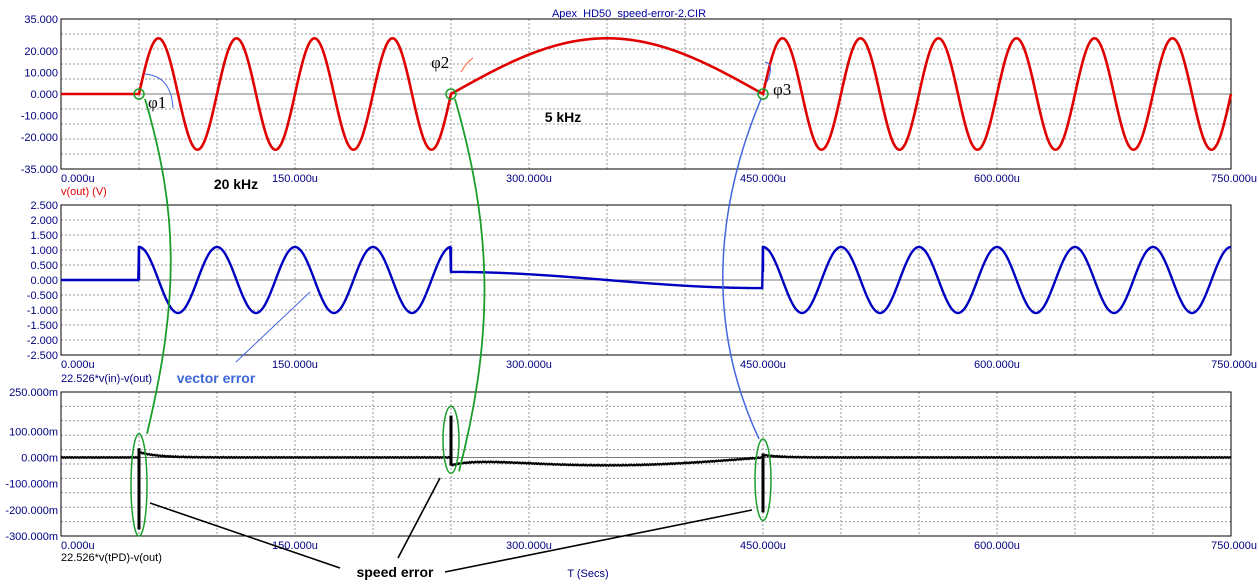 Image resolution: width=1259 pixels, height=586 pixels. What do you see at coordinates (763, 94) in the screenshot?
I see `phi3-marker` at bounding box center [763, 94].